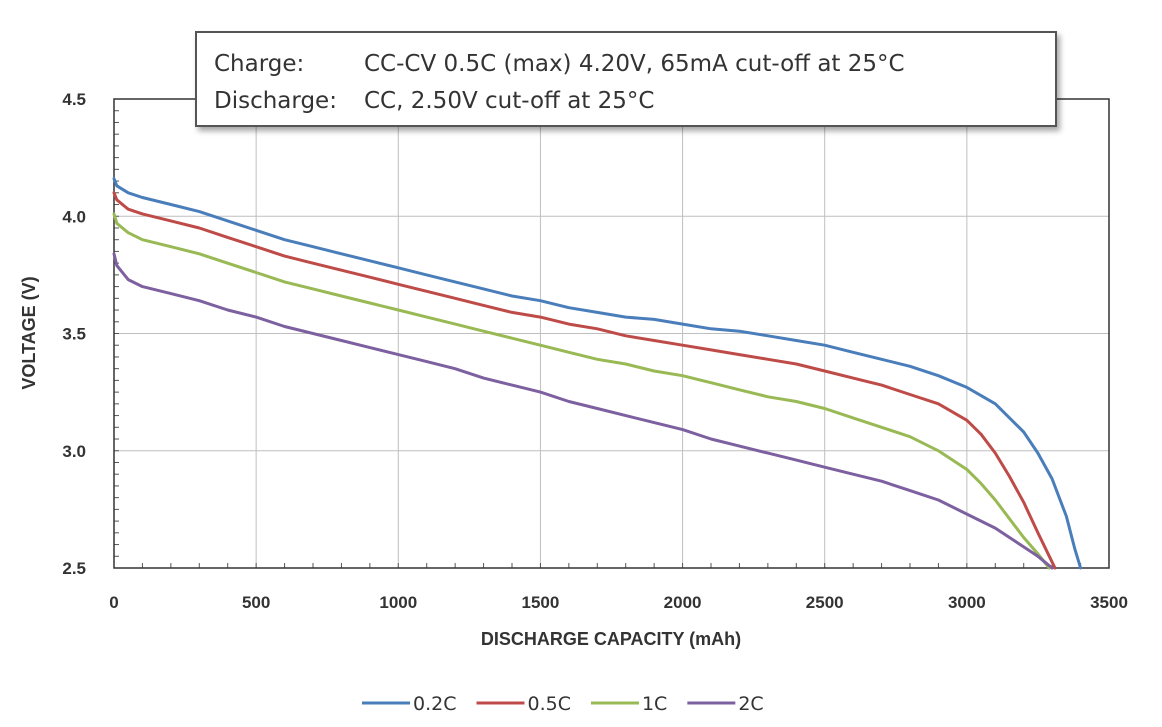 This screenshot has height=727, width=1162. Describe the element at coordinates (618, 602) in the screenshot. I see `x-axis-tick-labels: 0 500 1000 1500 2000 2500 3000 3500` at that location.